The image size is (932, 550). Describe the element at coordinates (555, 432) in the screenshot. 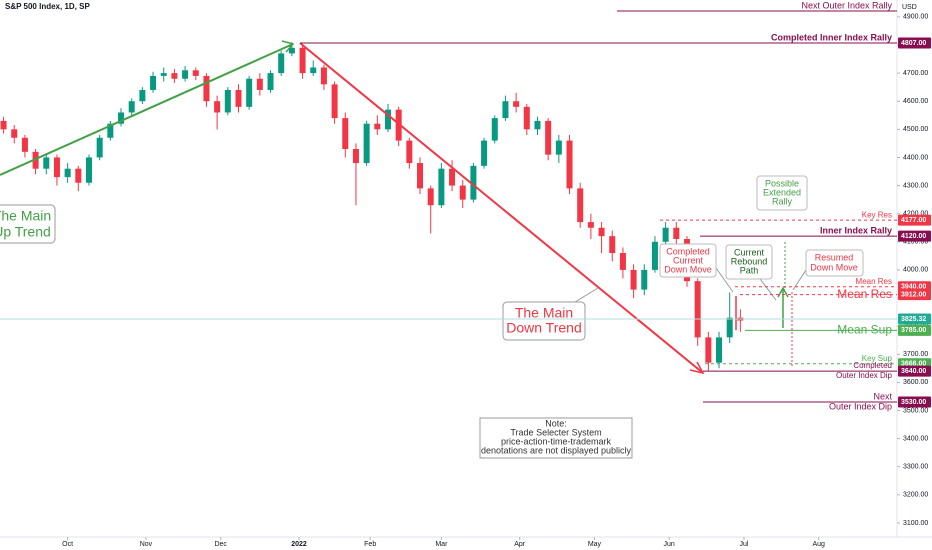

I see `note-text: Trade Selecter System` at that location.